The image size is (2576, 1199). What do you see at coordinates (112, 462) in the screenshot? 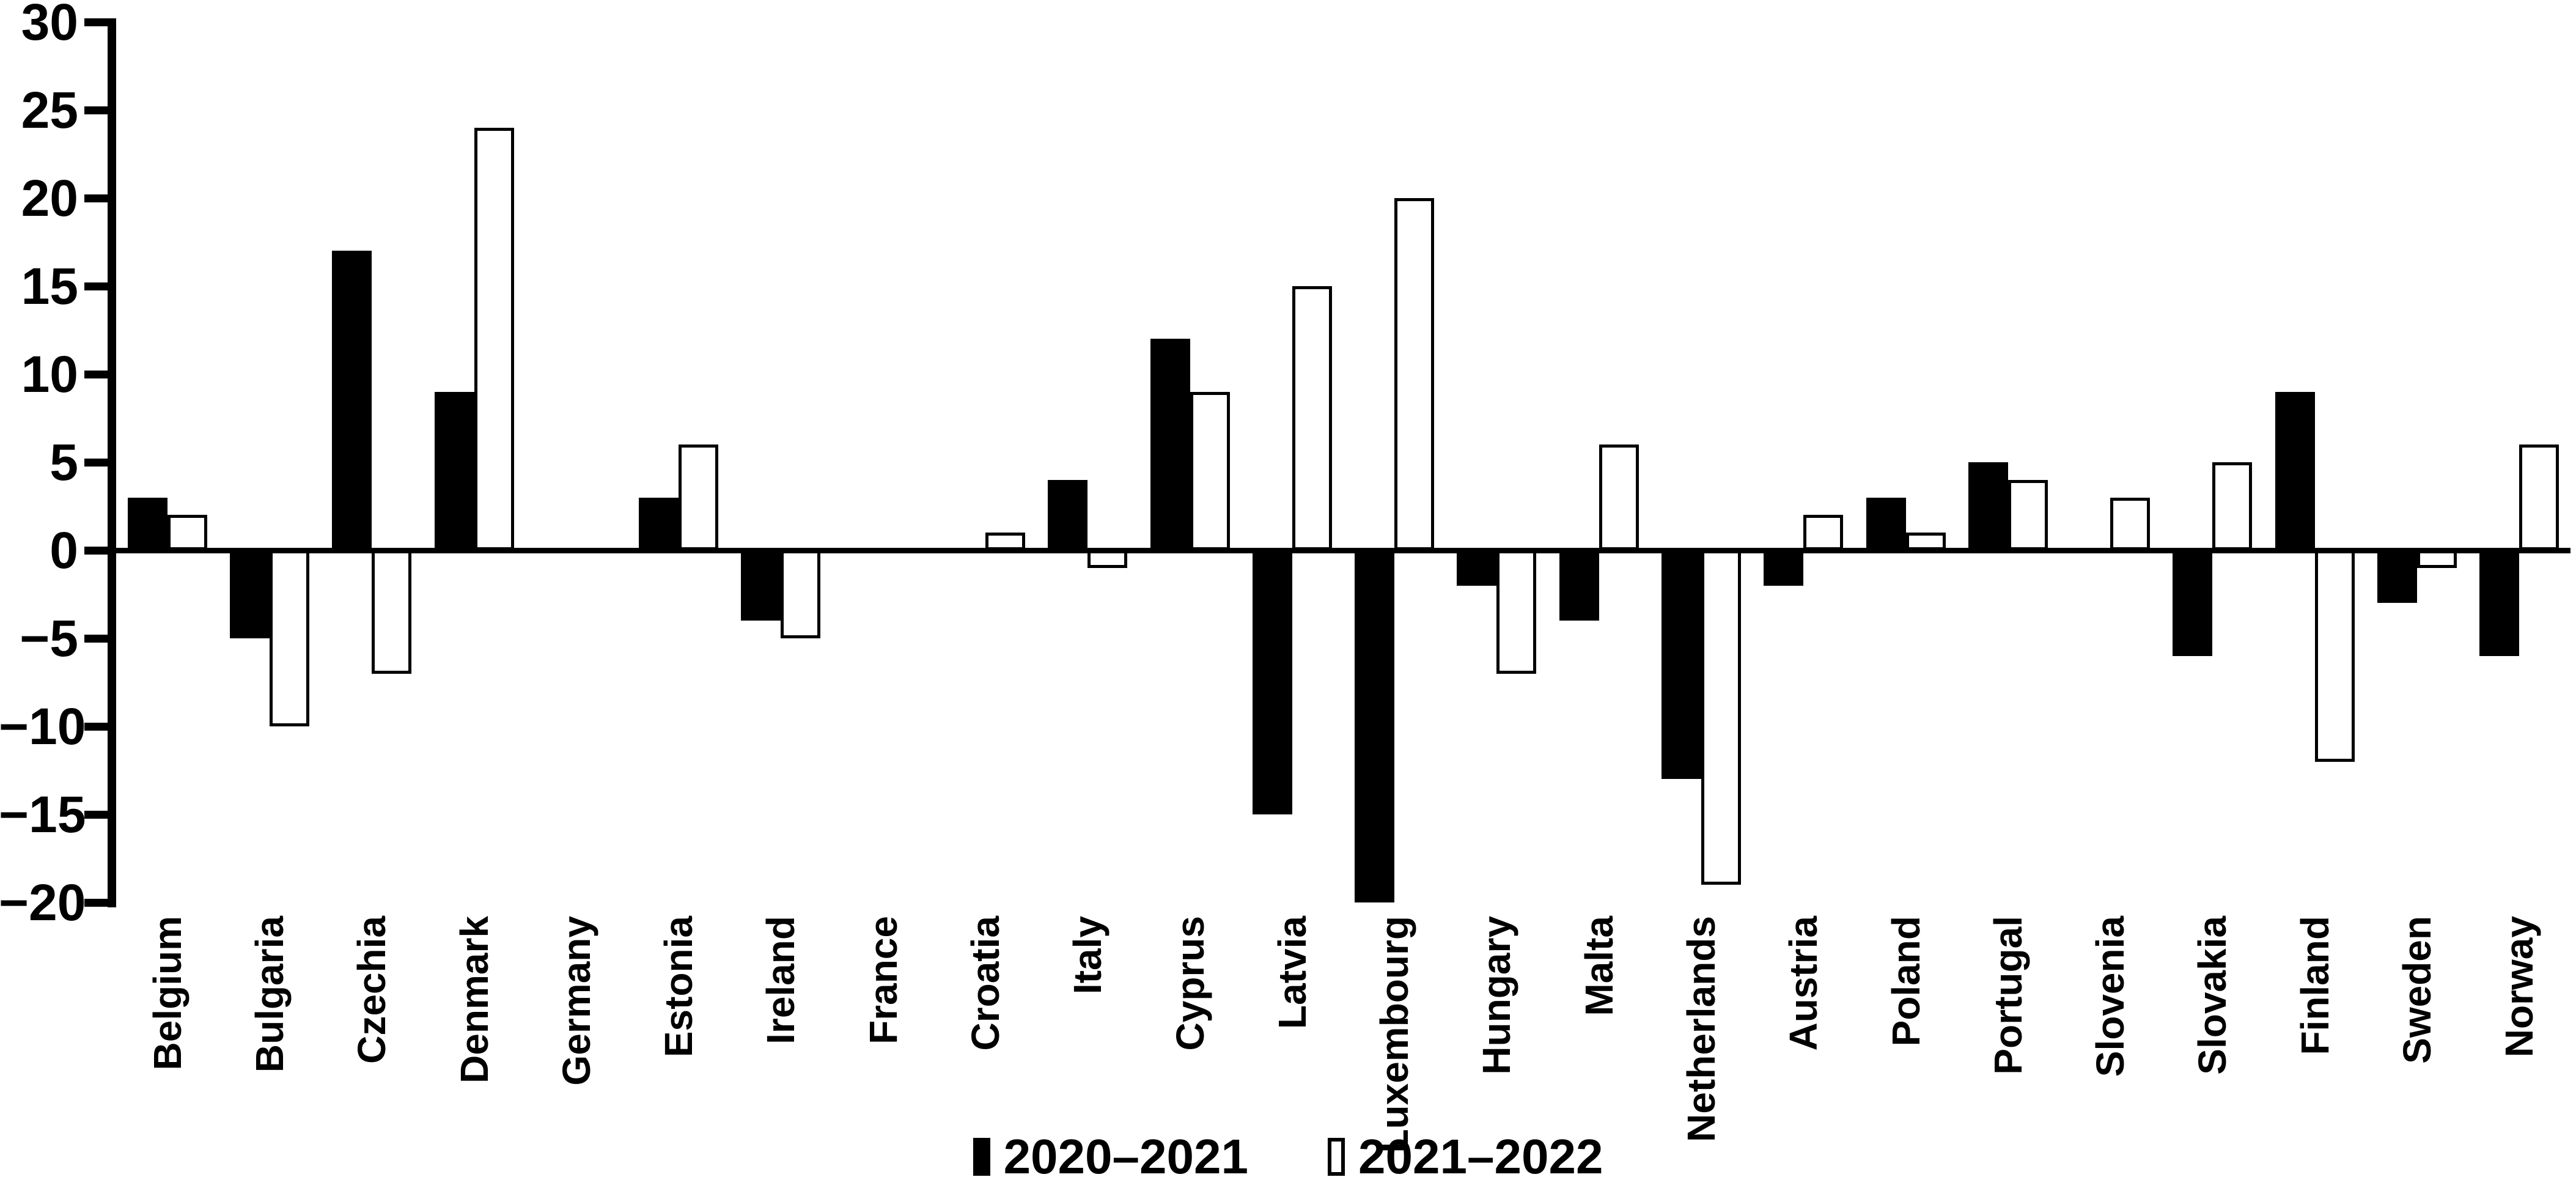
I see `y-axis-line` at bounding box center [112, 462].